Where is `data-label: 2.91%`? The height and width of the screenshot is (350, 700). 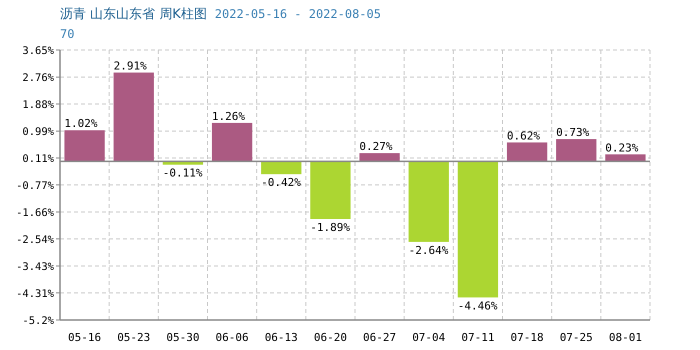 data-label: 2.91% is located at coordinates (131, 66).